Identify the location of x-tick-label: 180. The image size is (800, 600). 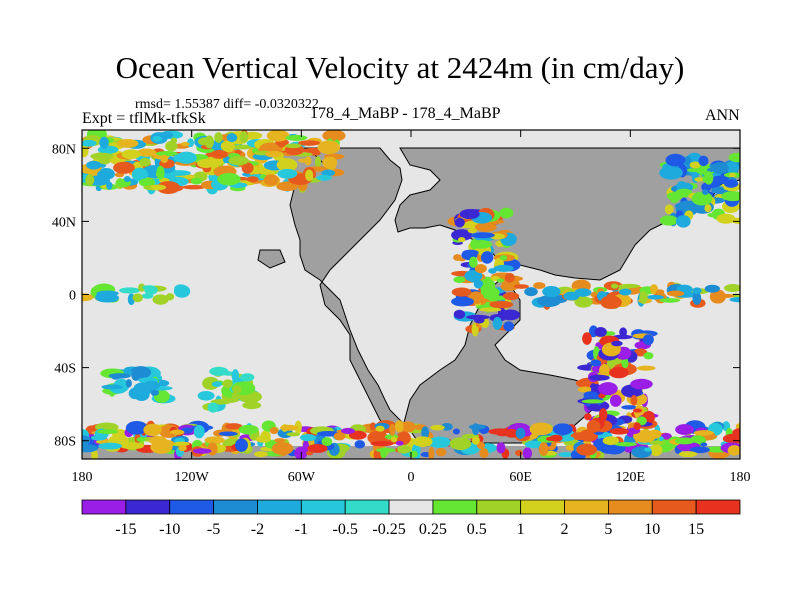
(740, 477).